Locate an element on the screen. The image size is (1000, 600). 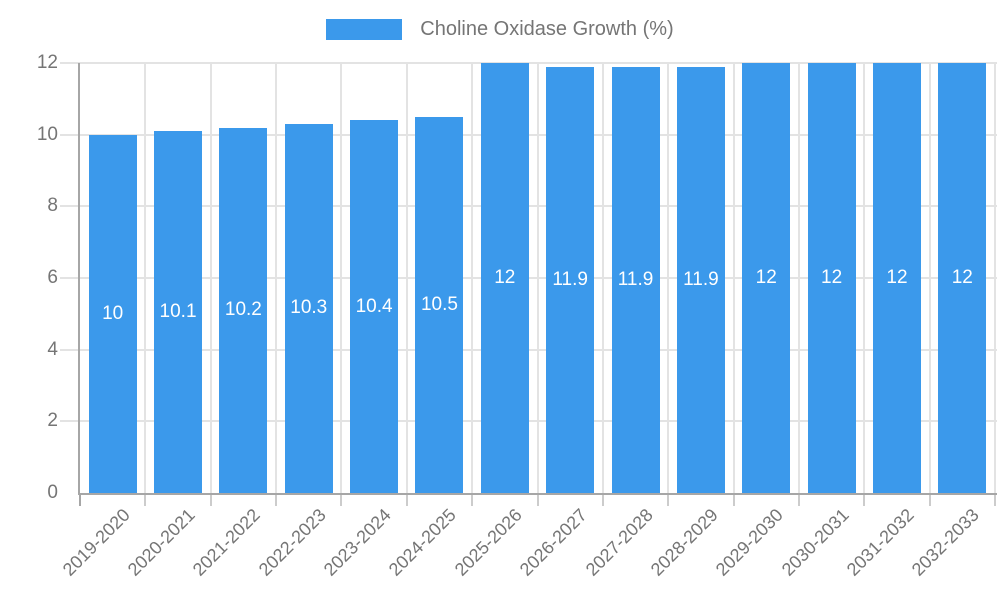
y-axis-label: 0 is located at coordinates (52, 492).